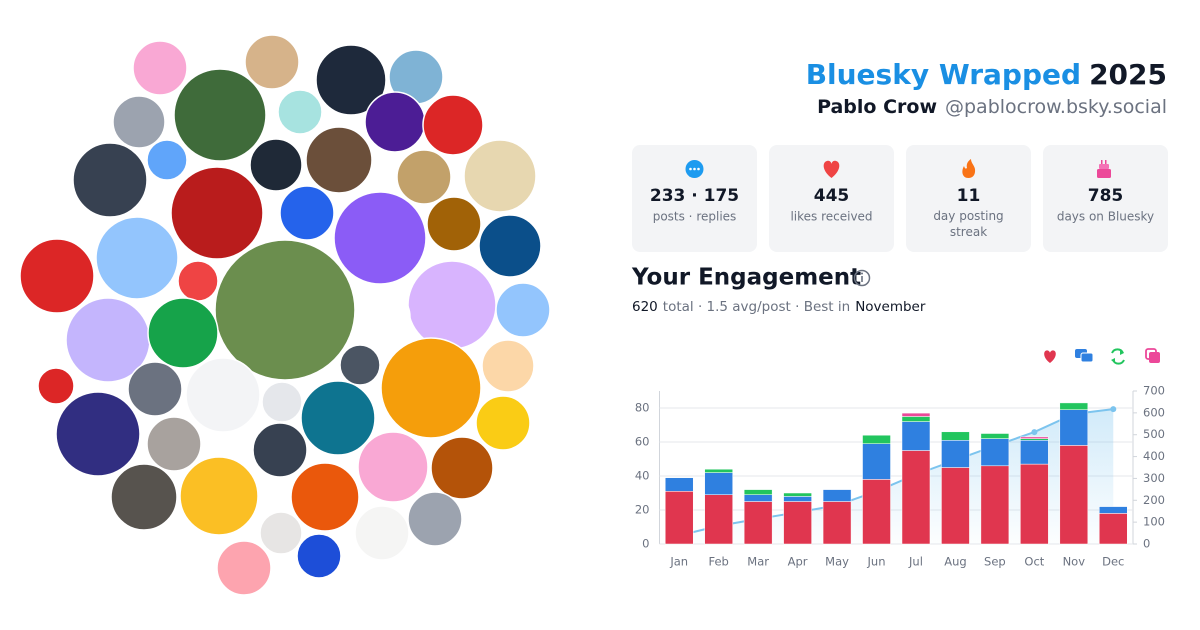 This screenshot has width=1200, height=630. What do you see at coordinates (719, 562) in the screenshot?
I see `x-tick-label: Feb` at bounding box center [719, 562].